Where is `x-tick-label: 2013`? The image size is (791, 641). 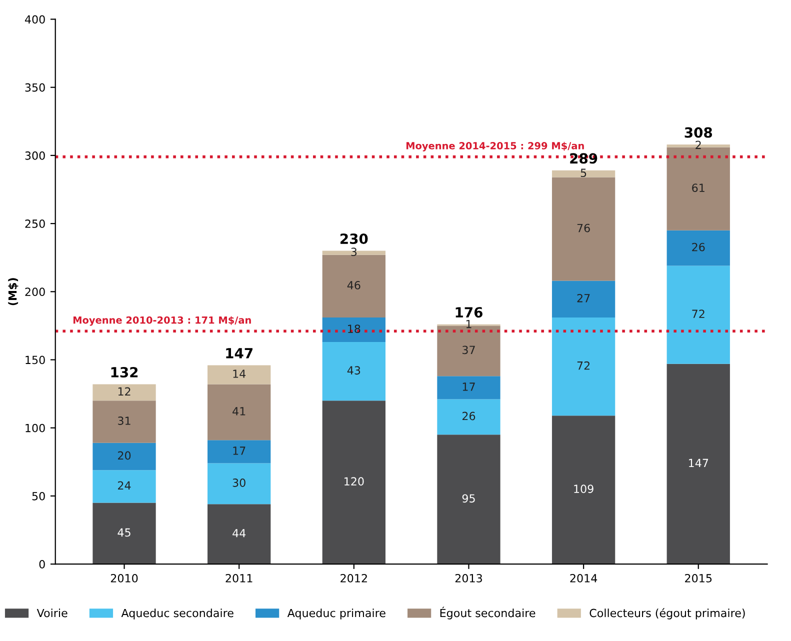 x-tick-label: 2013 is located at coordinates (468, 578).